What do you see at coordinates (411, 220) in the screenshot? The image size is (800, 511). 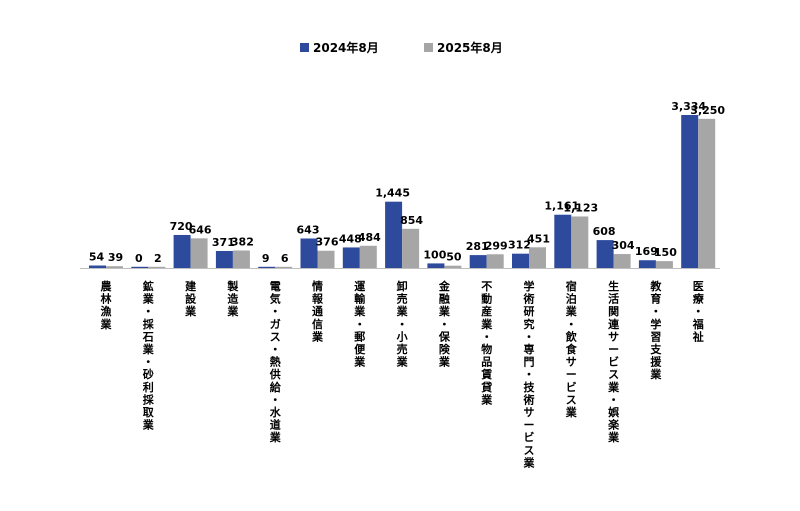 I see `data-label-2025-8: 854` at bounding box center [411, 220].